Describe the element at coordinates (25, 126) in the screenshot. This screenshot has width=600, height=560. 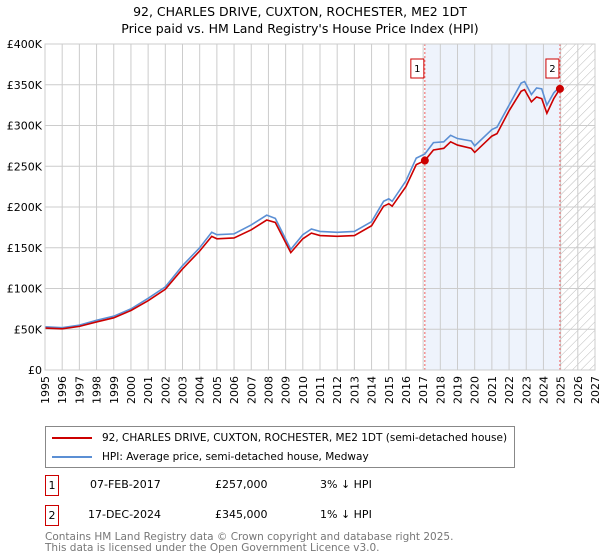
I see `y-tick-label: £300K` at that location.